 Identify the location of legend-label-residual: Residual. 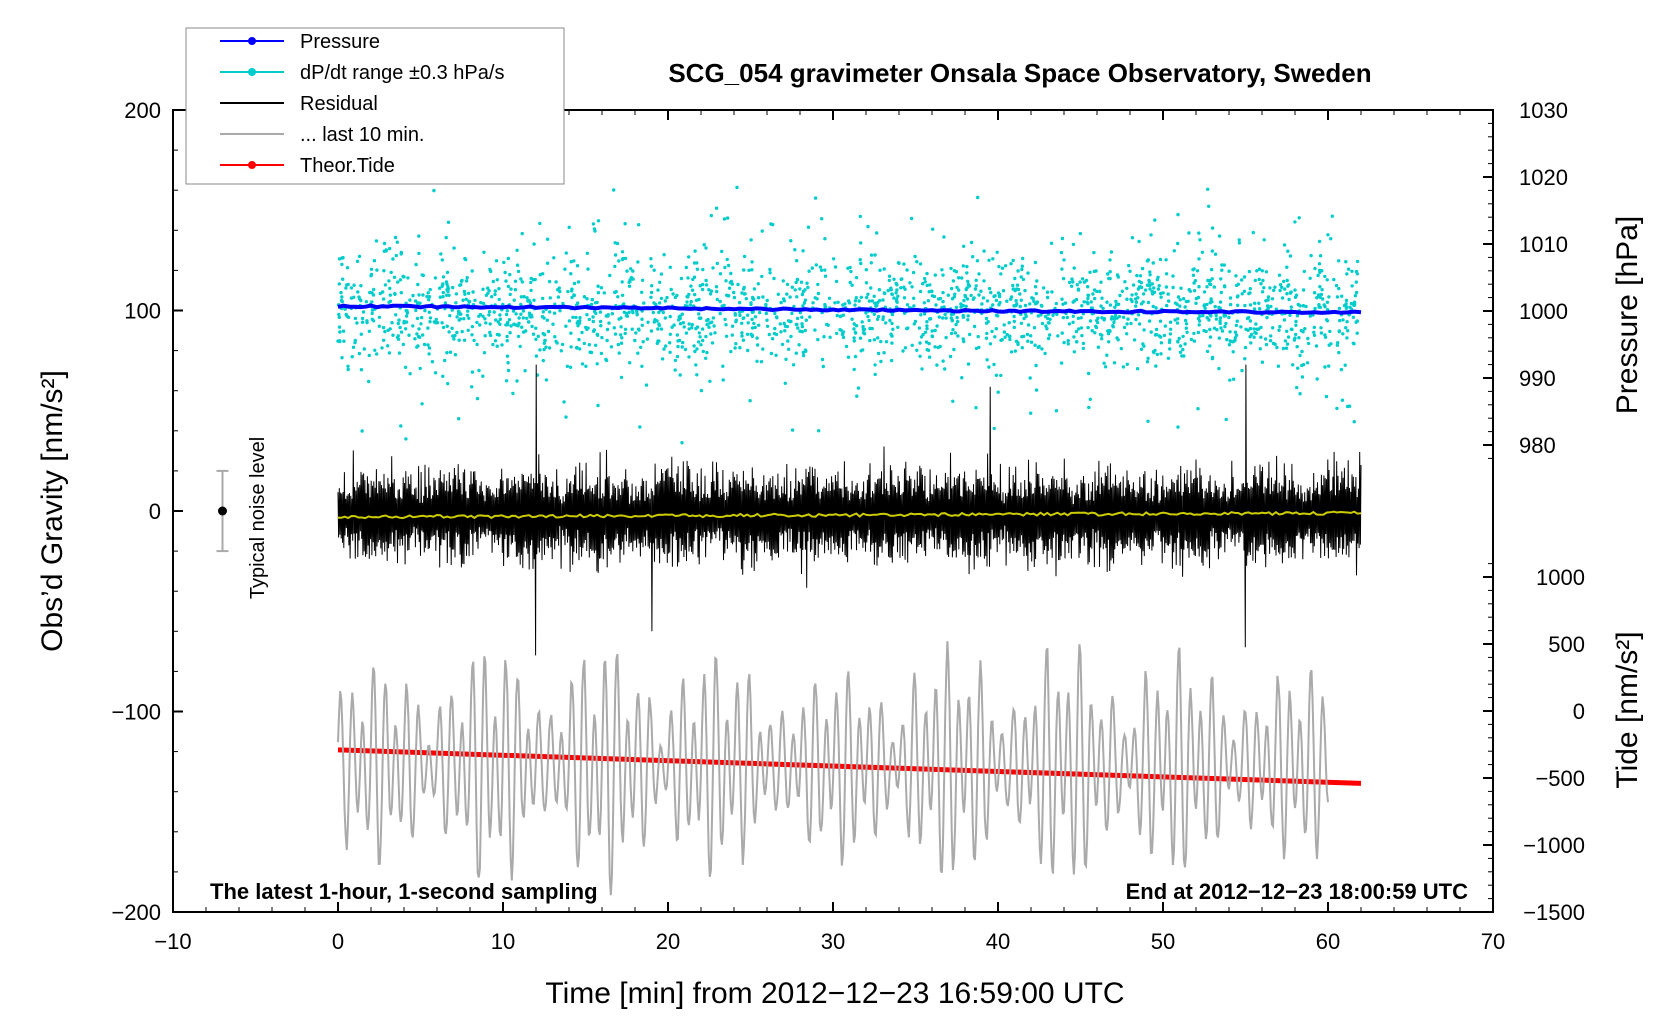
(339, 104).